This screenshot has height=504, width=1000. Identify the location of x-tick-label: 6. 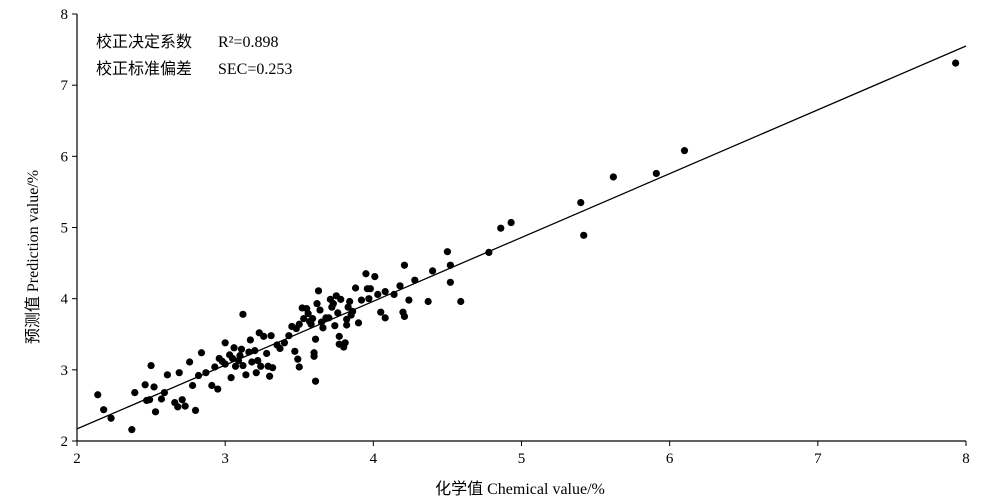
(670, 459).